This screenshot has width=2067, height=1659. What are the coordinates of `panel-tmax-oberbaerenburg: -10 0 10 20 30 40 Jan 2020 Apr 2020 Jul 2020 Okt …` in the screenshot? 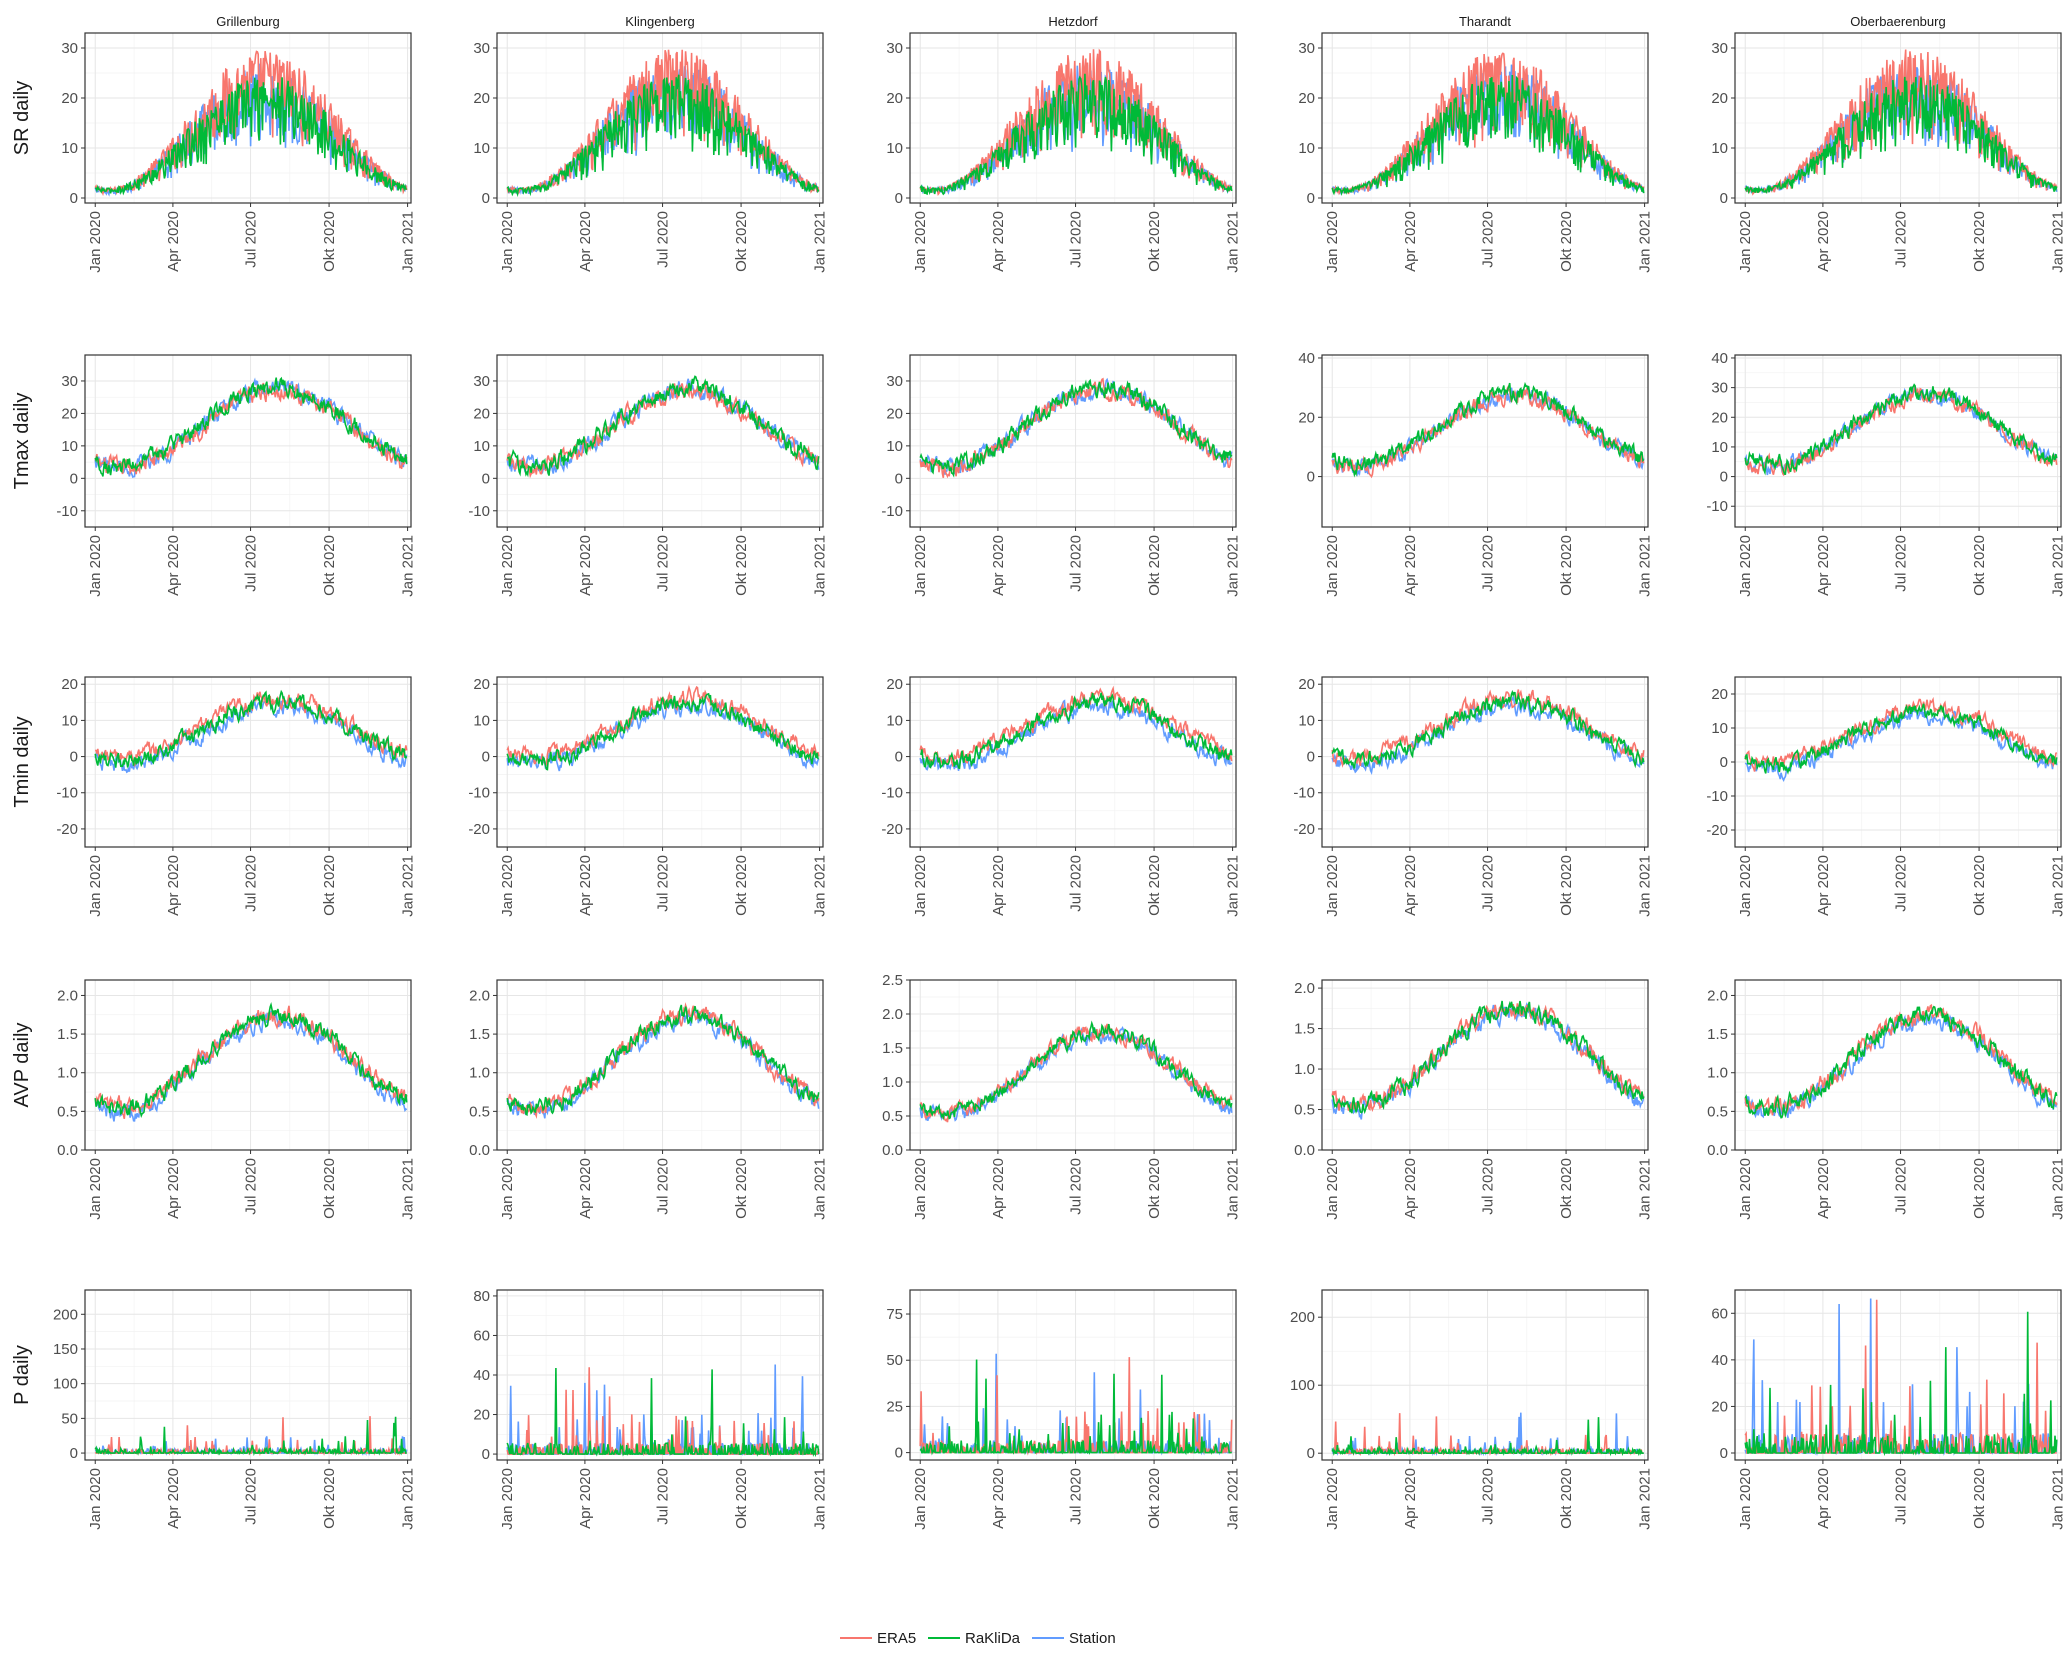 It's located at (1886, 473).